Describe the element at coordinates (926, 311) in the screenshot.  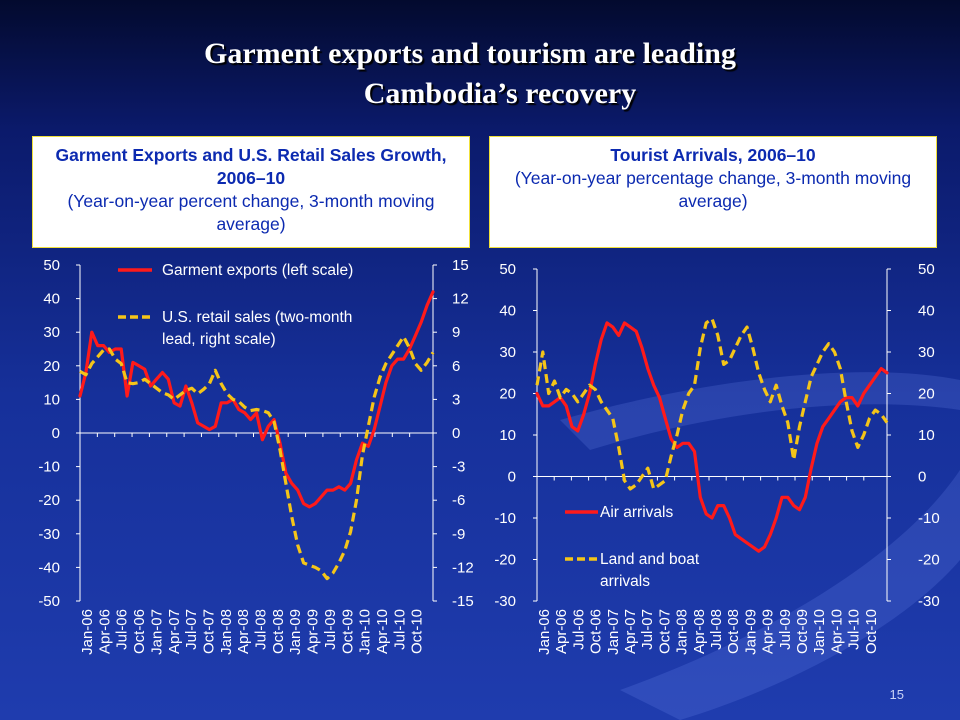
I see `right-tick-label: 40` at that location.